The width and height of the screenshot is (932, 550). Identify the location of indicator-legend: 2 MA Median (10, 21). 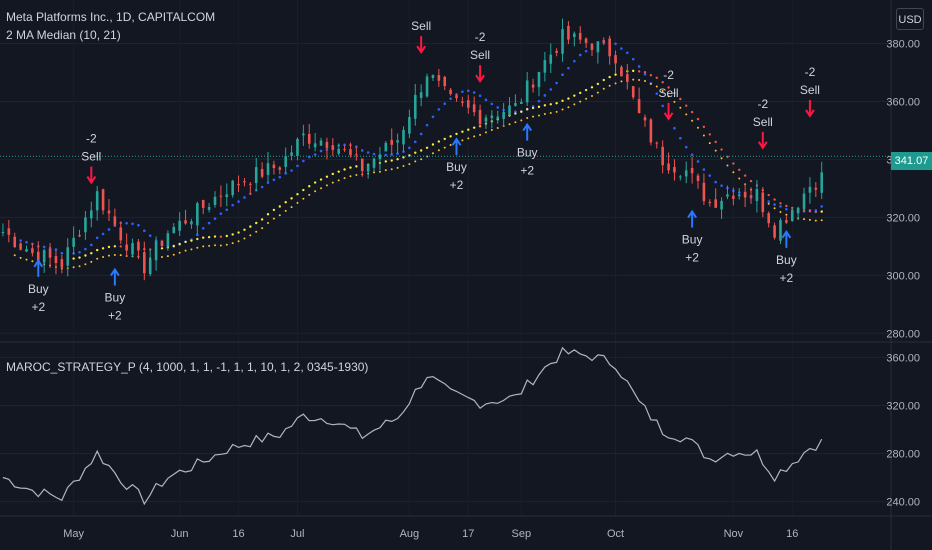
(63, 35).